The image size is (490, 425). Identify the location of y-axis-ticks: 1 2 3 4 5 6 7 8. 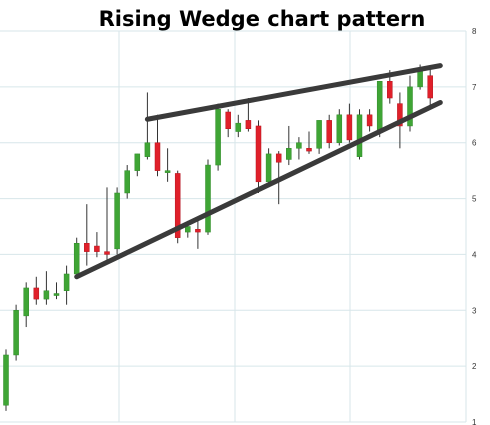
(474, 226).